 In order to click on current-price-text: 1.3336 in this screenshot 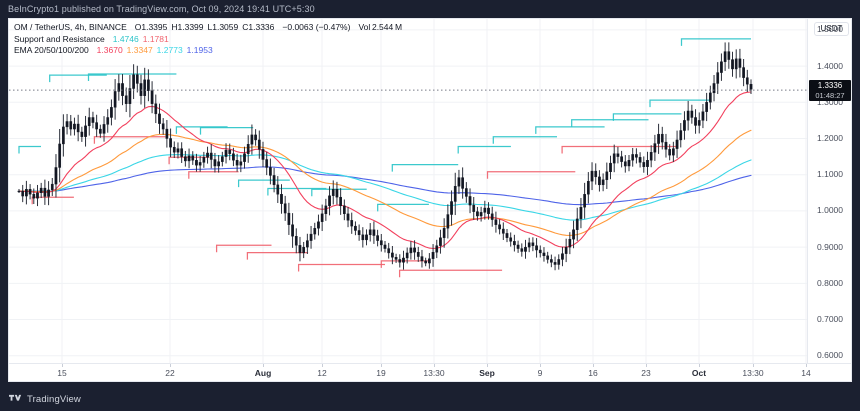, I will do `click(830, 86)`.